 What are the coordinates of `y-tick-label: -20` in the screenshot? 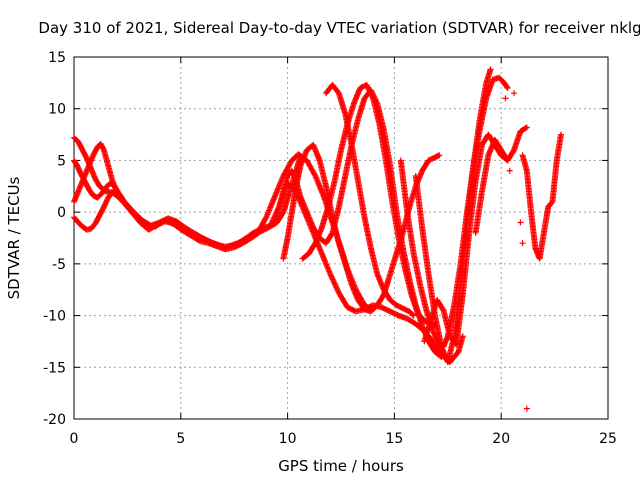 It's located at (54, 420).